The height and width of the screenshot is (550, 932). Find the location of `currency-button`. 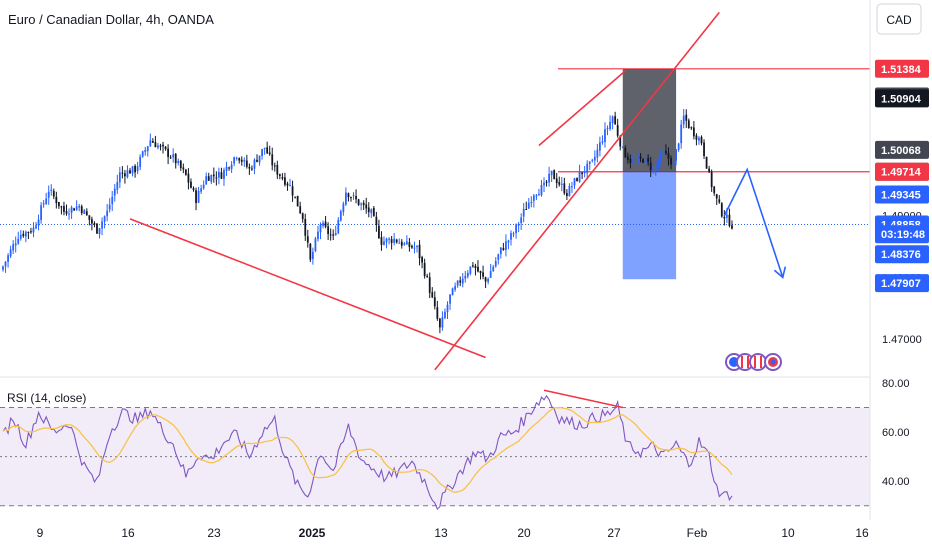

currency-button is located at coordinates (899, 19).